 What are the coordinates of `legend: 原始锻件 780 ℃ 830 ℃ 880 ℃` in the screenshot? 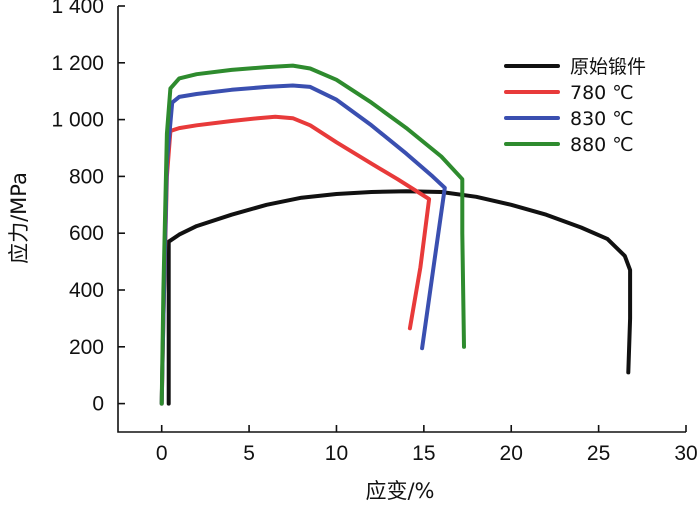 It's located at (575, 106).